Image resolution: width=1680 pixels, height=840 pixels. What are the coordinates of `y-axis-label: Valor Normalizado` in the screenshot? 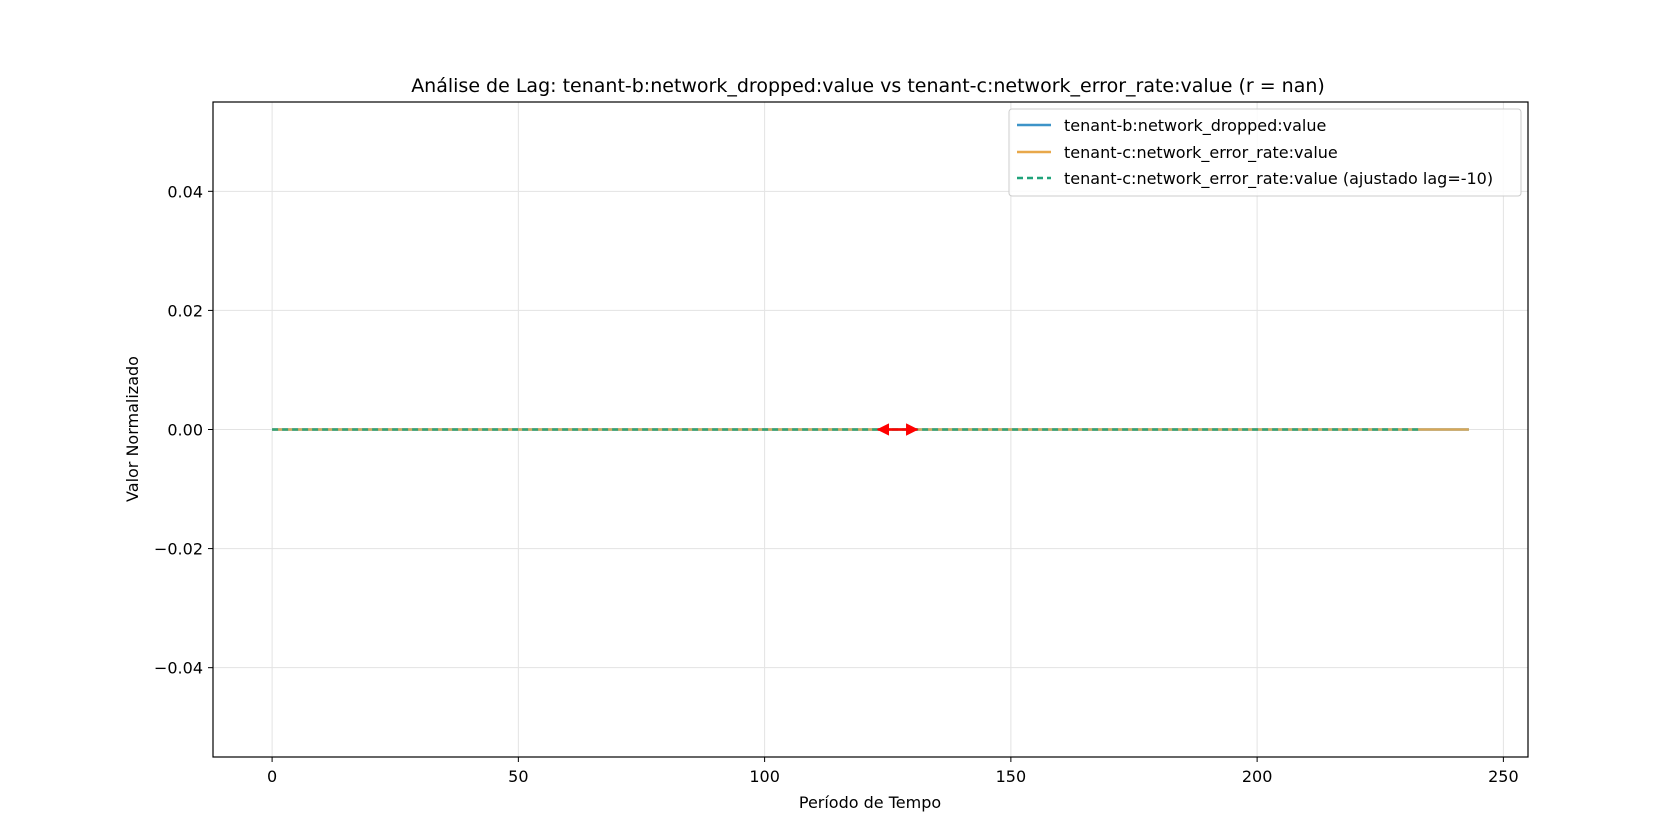 It's located at (132, 429).